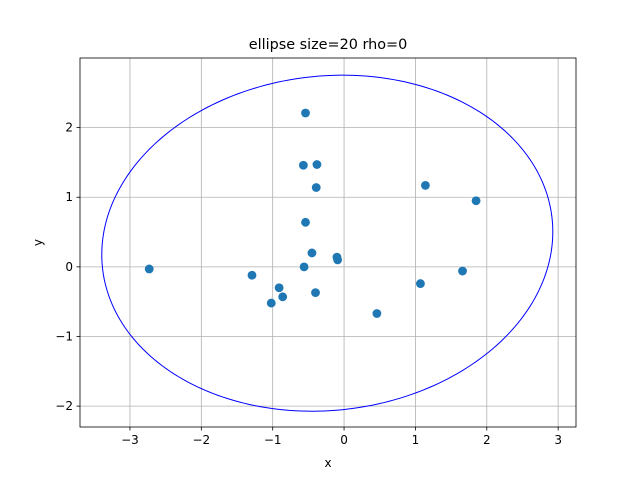 The width and height of the screenshot is (640, 480). Describe the element at coordinates (38, 242) in the screenshot. I see `y-axis-label: y` at that location.